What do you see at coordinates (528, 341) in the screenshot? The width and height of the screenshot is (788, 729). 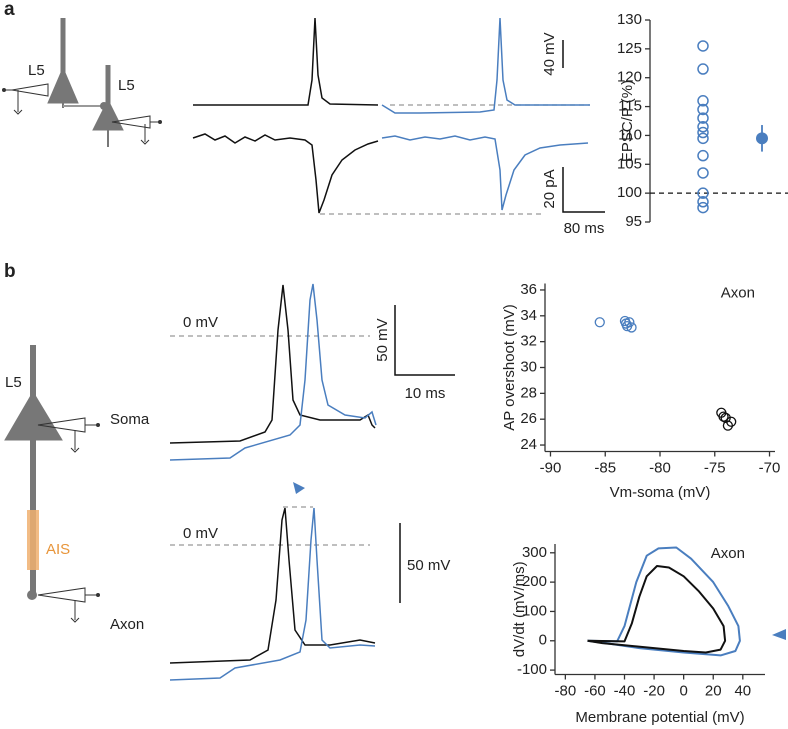 I see `y-tick-label: 32` at bounding box center [528, 341].